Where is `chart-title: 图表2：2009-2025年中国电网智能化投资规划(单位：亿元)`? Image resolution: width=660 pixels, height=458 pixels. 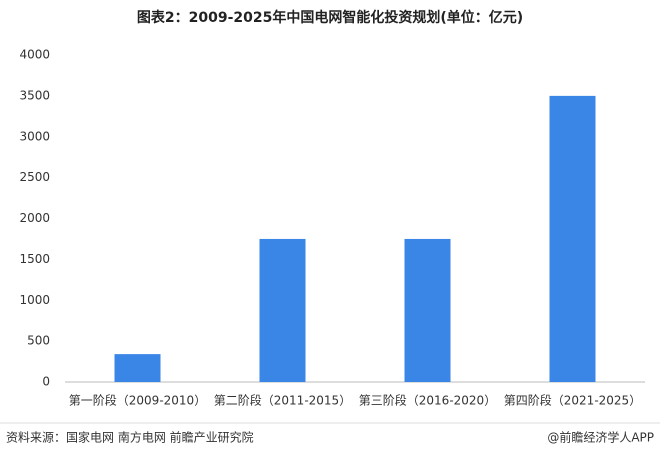 chart-title: 图表2：2009-2025年中国电网智能化投资规划(单位：亿元) is located at coordinates (330, 17).